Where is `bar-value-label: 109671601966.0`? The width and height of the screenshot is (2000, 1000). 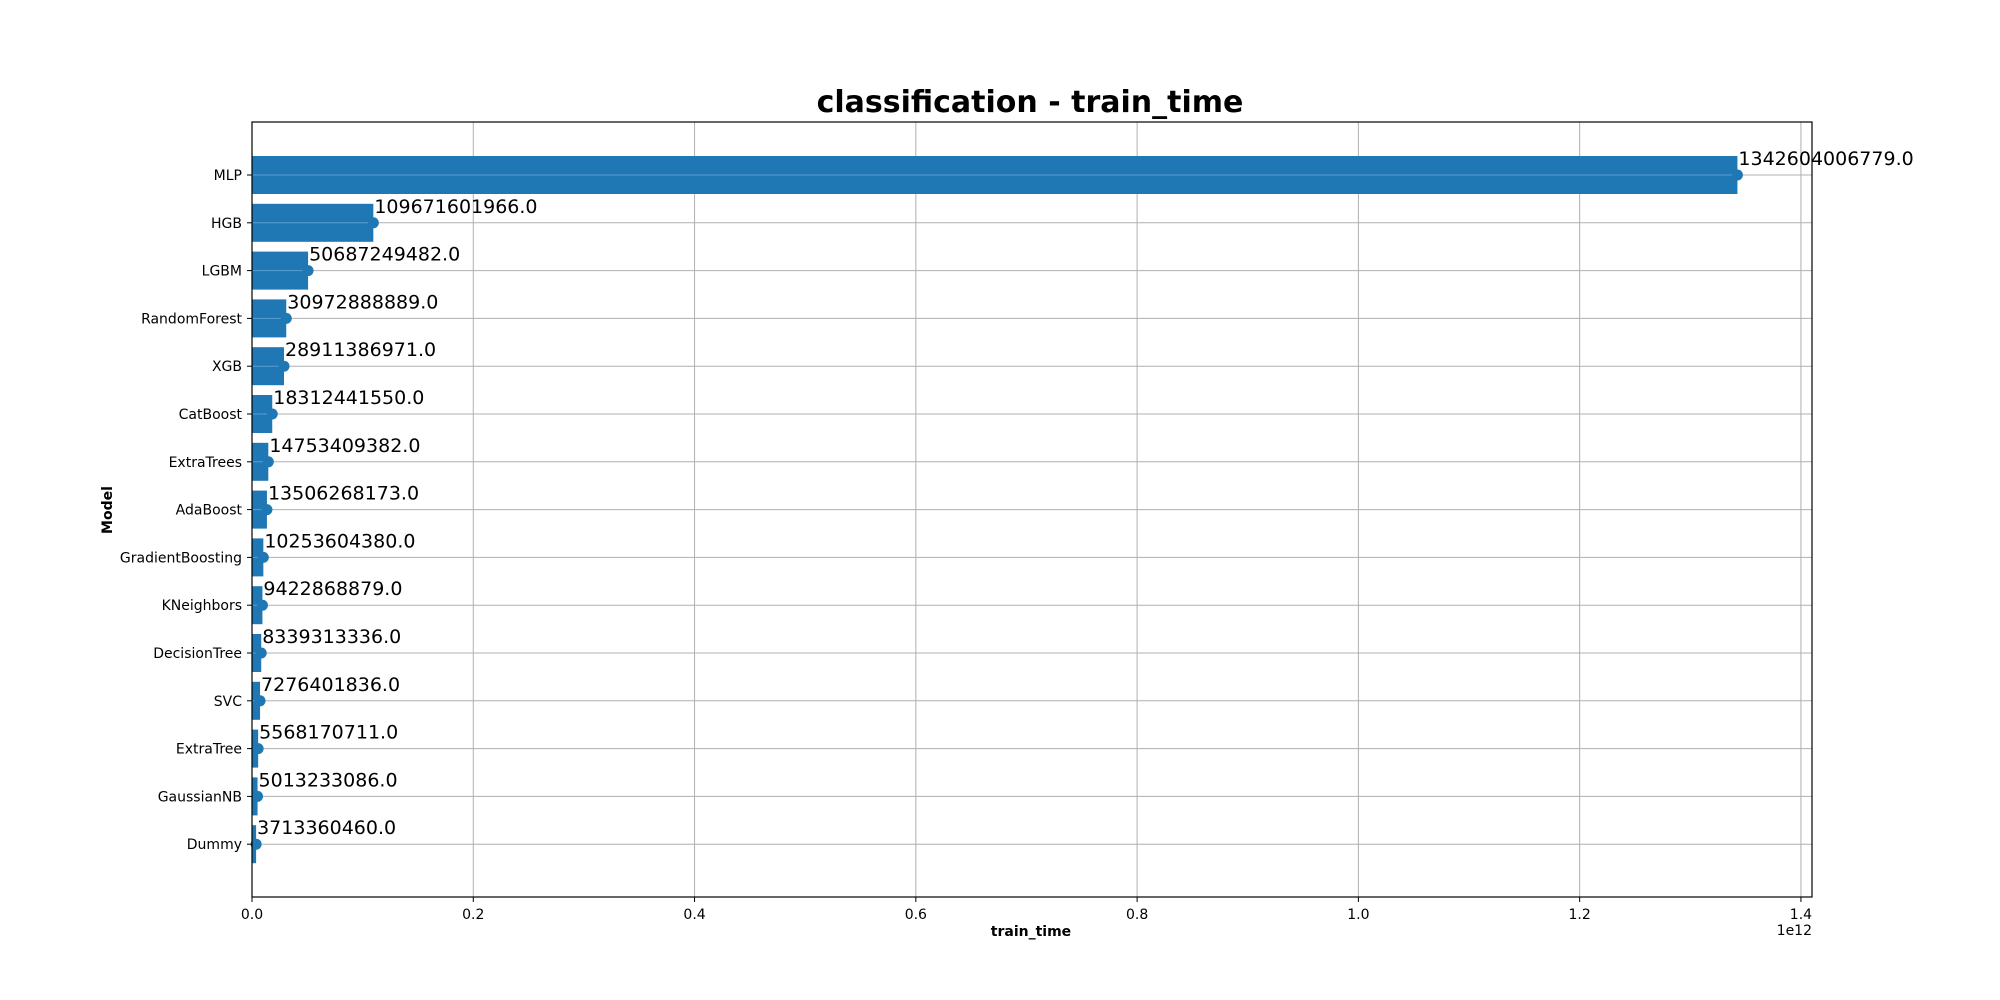
bar-value-label: 109671601966.0 is located at coordinates (455, 207).